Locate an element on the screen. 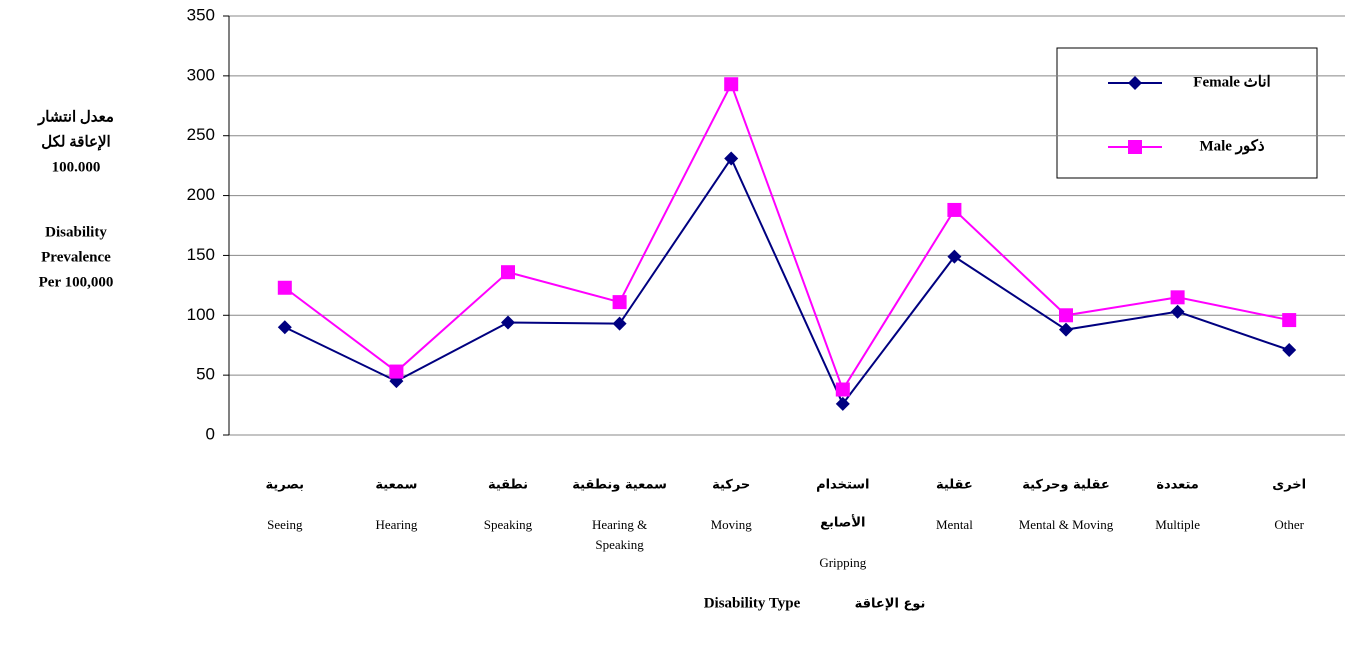  y-label: Per 100,000 is located at coordinates (76, 282).